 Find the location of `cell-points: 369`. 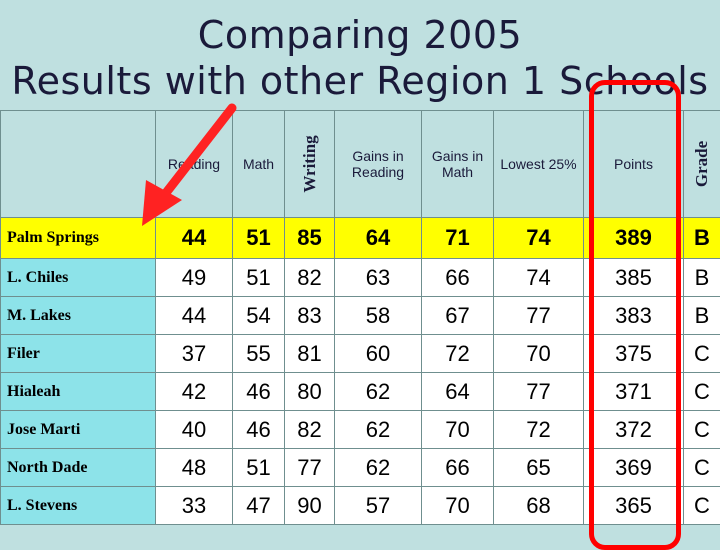

cell-points: 369 is located at coordinates (634, 468).